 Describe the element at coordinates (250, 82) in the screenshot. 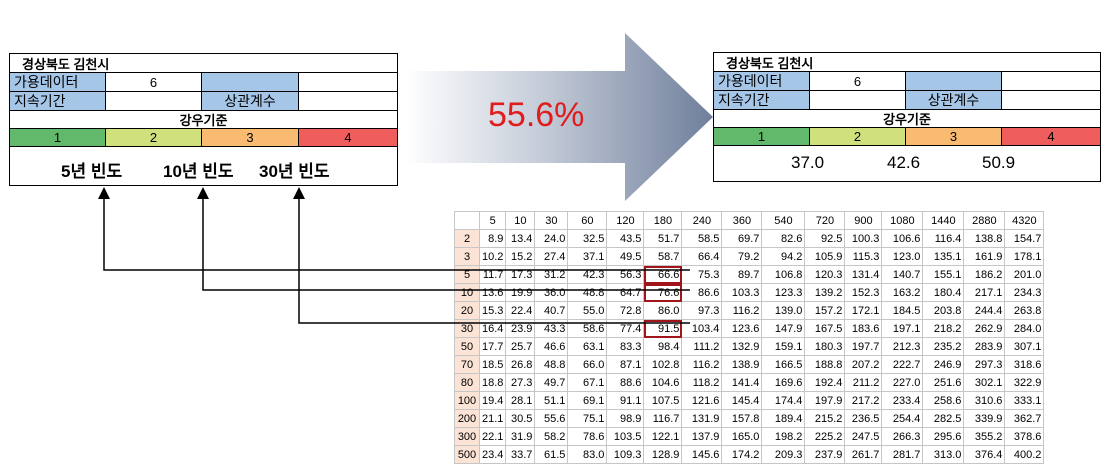

I see `empty-blue-cell` at that location.